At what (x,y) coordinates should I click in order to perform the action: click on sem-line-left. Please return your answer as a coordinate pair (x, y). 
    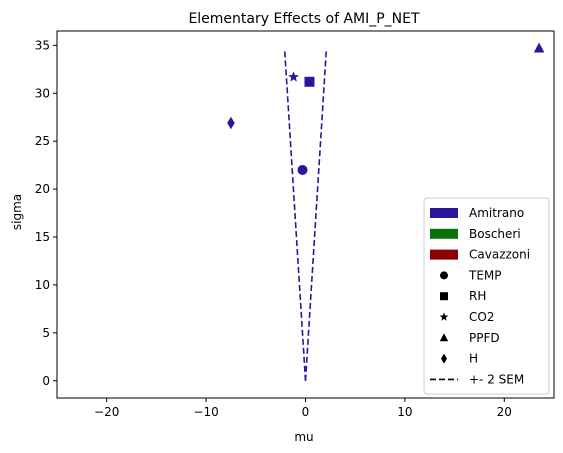
    Looking at the image, I should click on (295, 215).